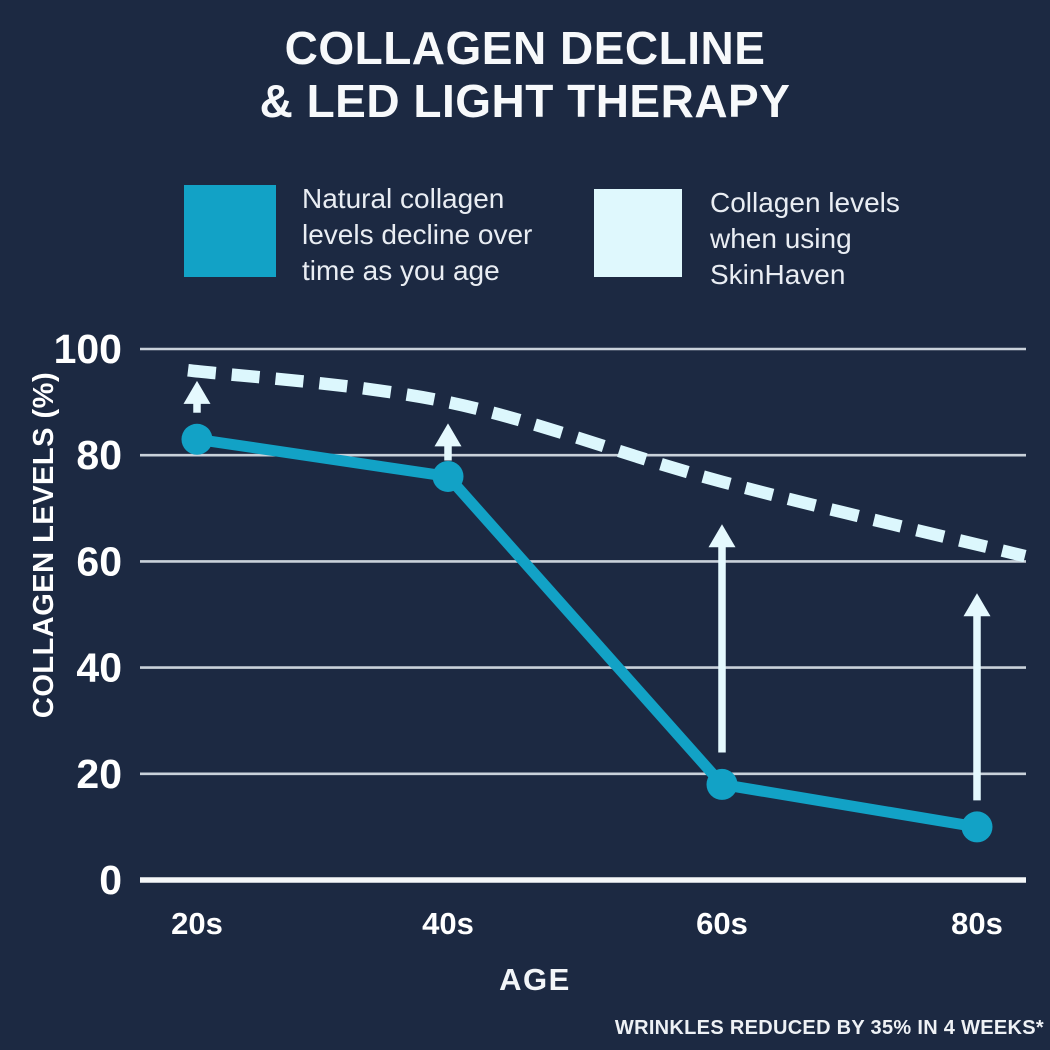 Image resolution: width=1050 pixels, height=1050 pixels. Describe the element at coordinates (525, 101) in the screenshot. I see `title-line-2: & LED LIGHT THERAPY` at that location.